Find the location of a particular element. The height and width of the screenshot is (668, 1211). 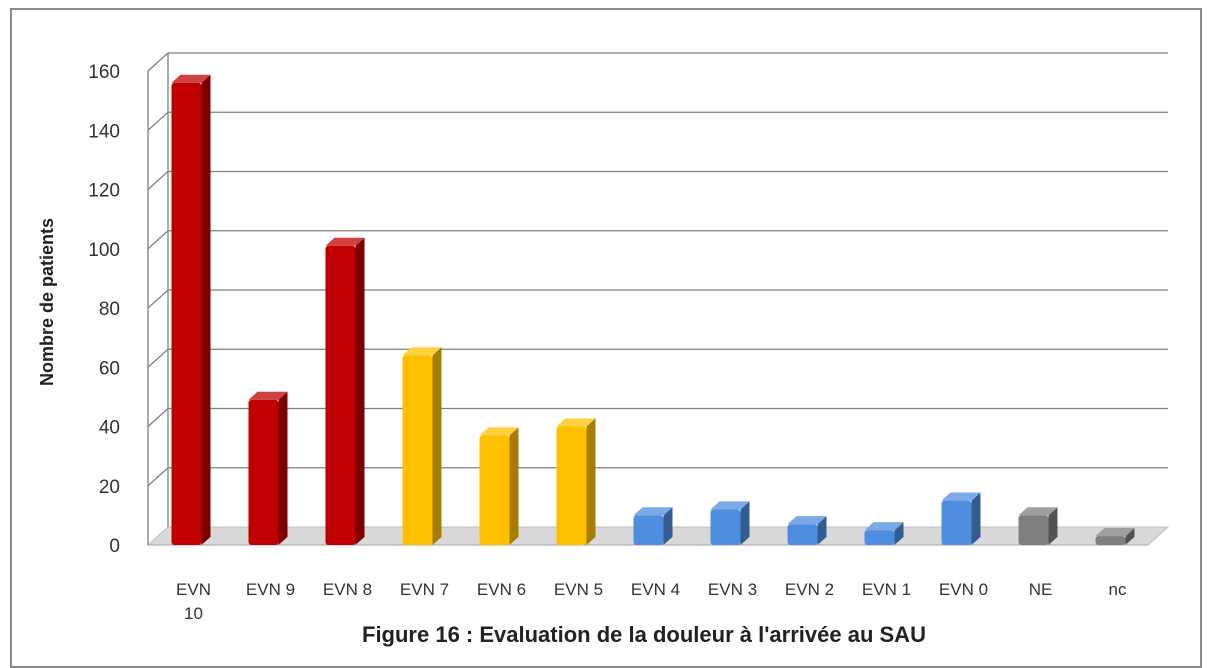

y-tick-labels: 0 20 40 60 80 100 120 140 160 is located at coordinates (104, 309).